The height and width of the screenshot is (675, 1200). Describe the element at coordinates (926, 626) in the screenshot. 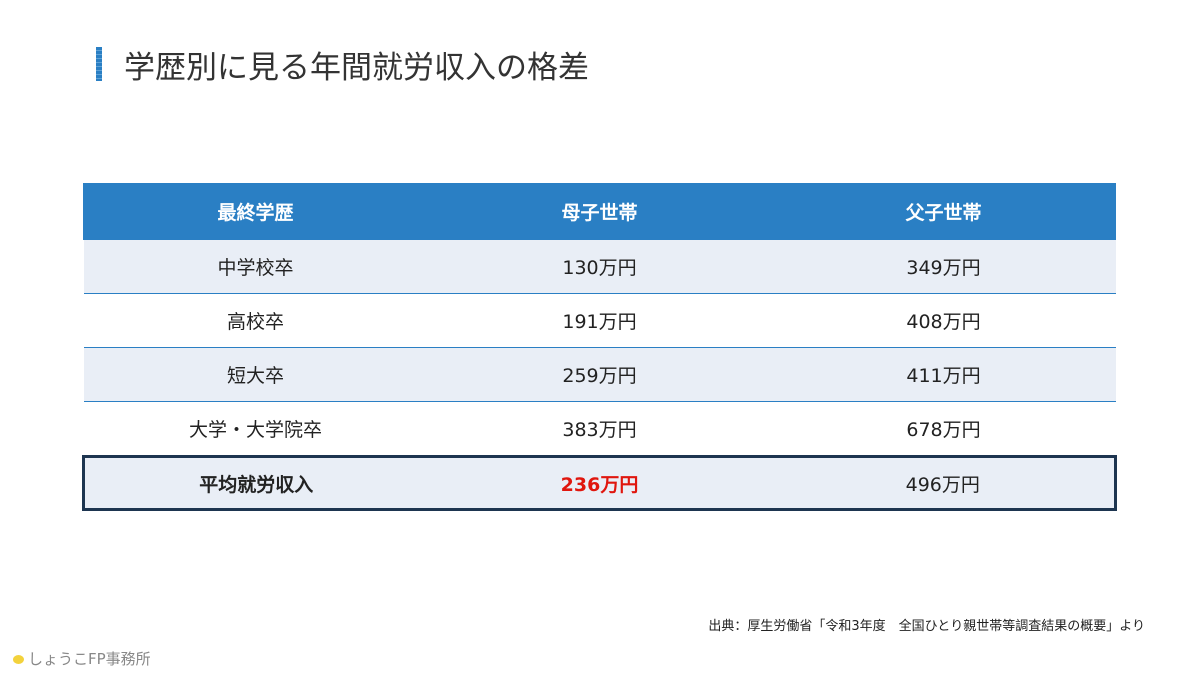

I see `source-note: 出典：厚生労働省「令和3年度 全国ひとり親世帯等調査結果の概要」より` at that location.